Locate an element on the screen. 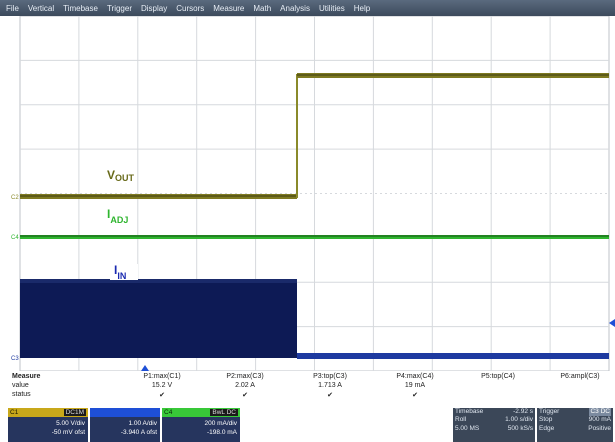  trigger-type: Edge is located at coordinates (547, 428).